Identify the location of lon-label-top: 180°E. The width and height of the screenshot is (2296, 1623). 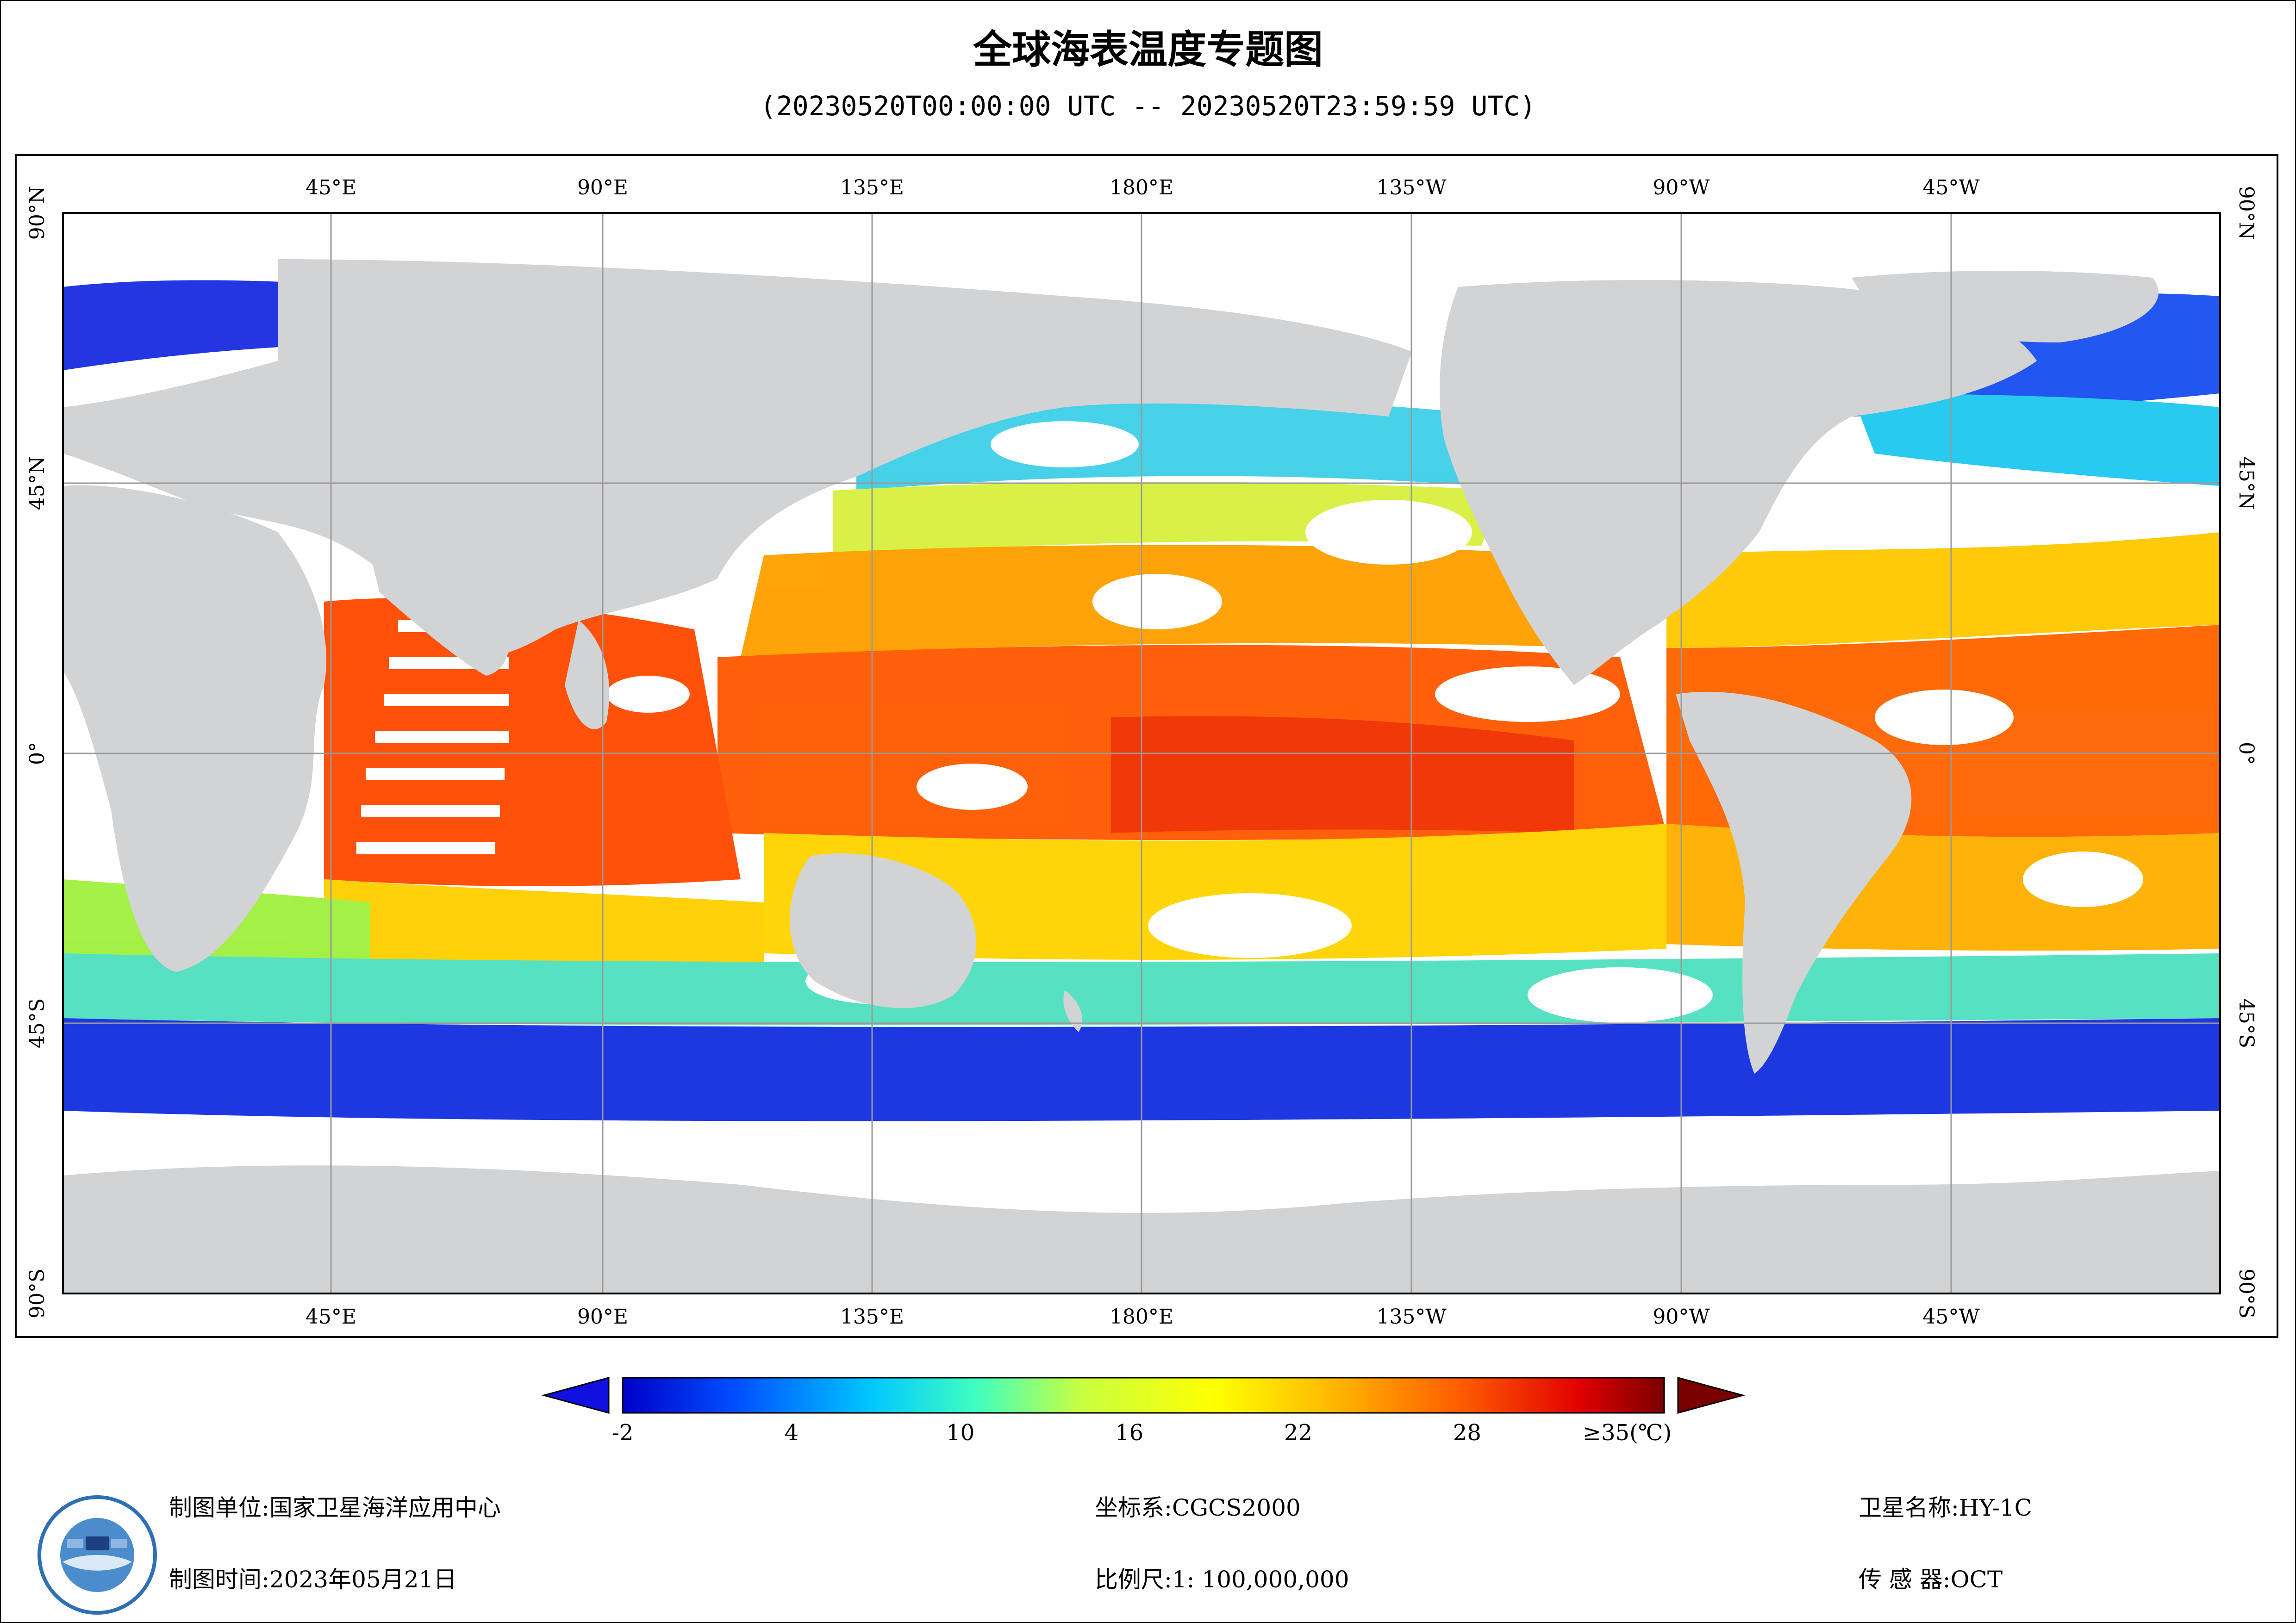
(1141, 187).